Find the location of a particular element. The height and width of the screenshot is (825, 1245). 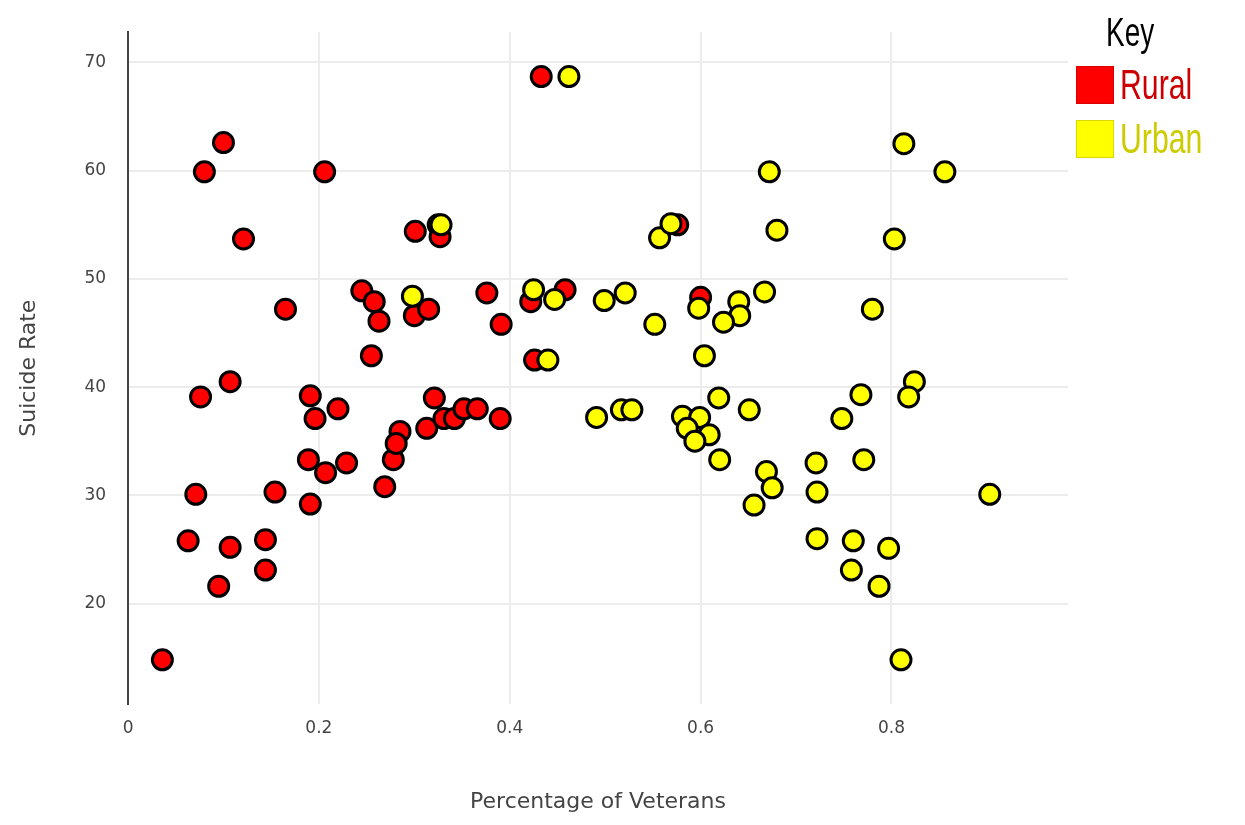

y-tick-label: 20 is located at coordinates (95, 601).